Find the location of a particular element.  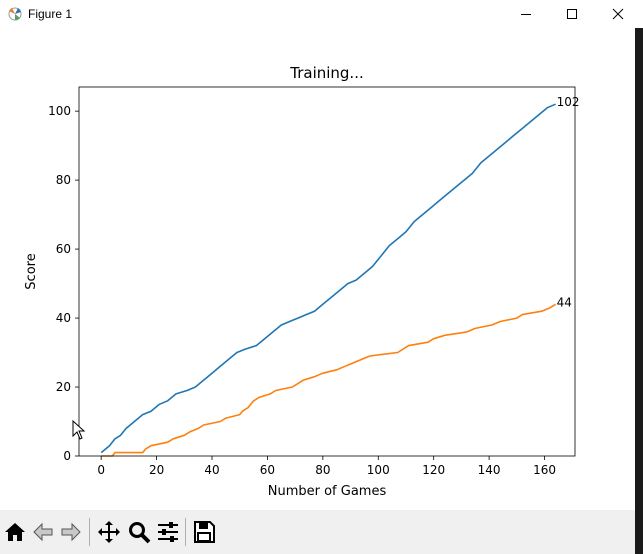

forward-button is located at coordinates (71, 532).